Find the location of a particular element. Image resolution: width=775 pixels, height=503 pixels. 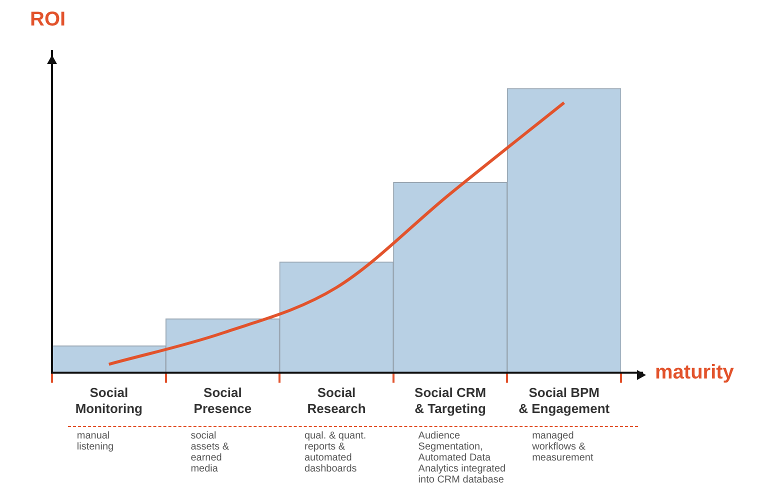

x-tick-label: Social Presence is located at coordinates (223, 400).